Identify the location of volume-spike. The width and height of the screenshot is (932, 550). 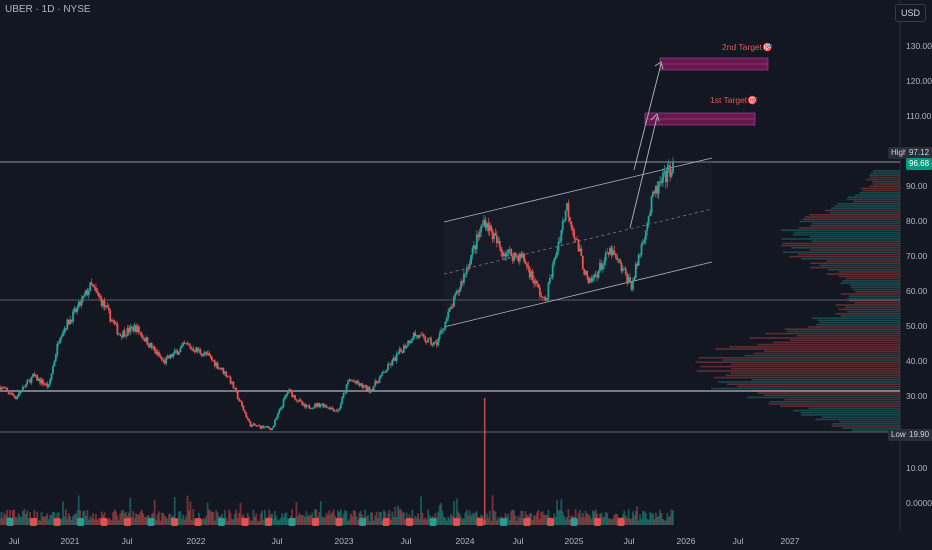
(484, 461).